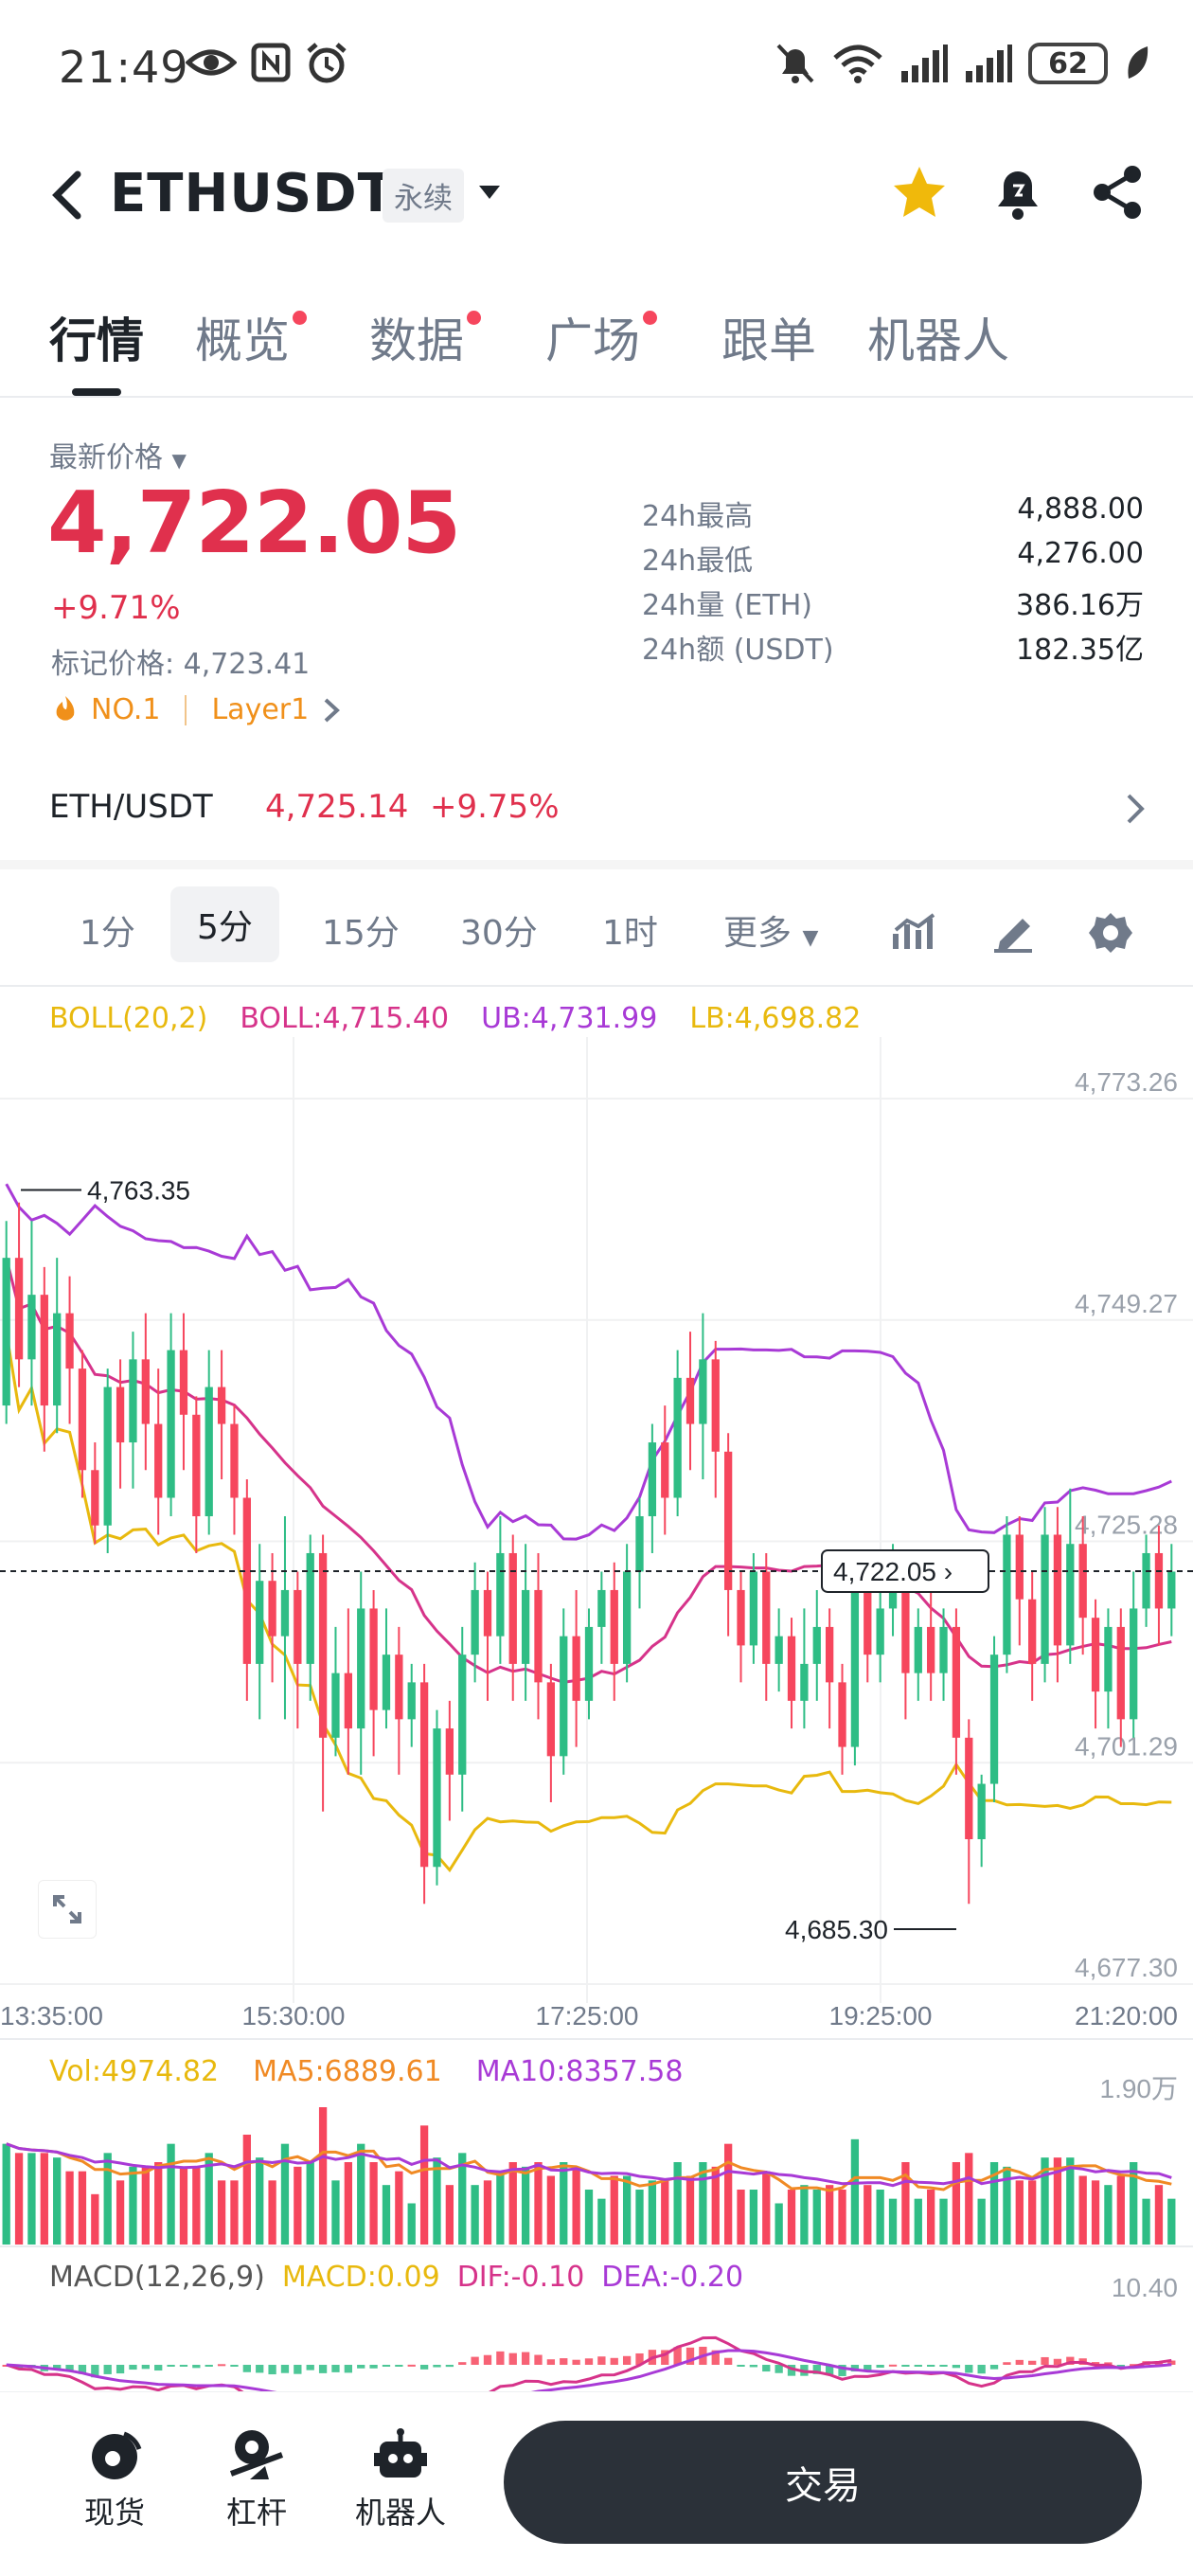 This screenshot has height=2576, width=1193. Describe the element at coordinates (601, 337) in the screenshot. I see `tab-square: 广场` at that location.